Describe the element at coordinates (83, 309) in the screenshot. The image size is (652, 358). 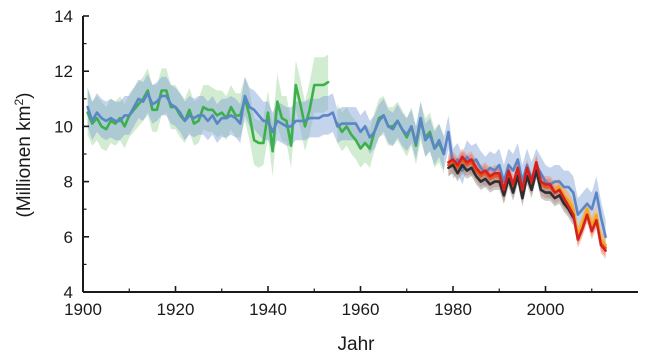
I see `x-tick-label: 1900` at that location.